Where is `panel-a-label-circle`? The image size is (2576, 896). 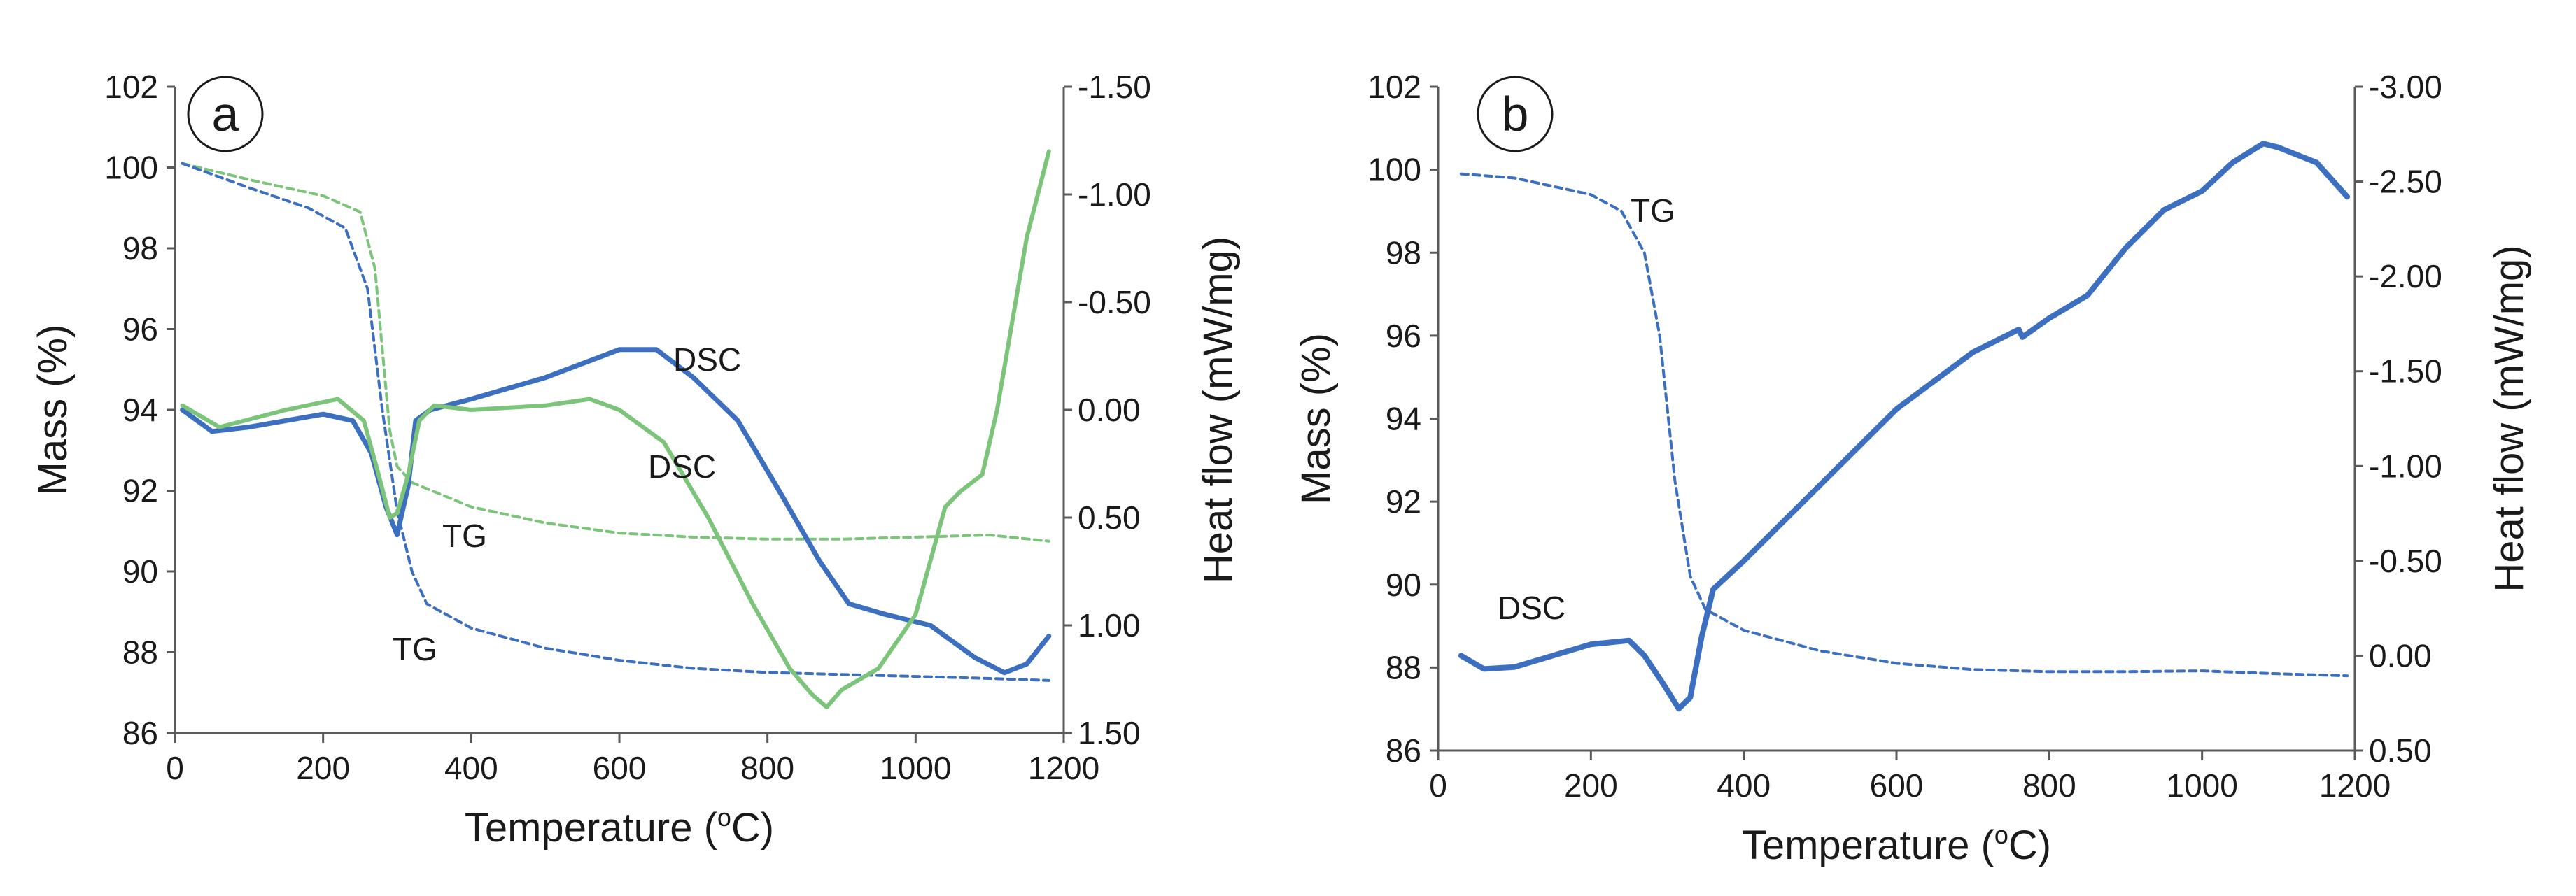
panel-a-label-circle is located at coordinates (225, 114).